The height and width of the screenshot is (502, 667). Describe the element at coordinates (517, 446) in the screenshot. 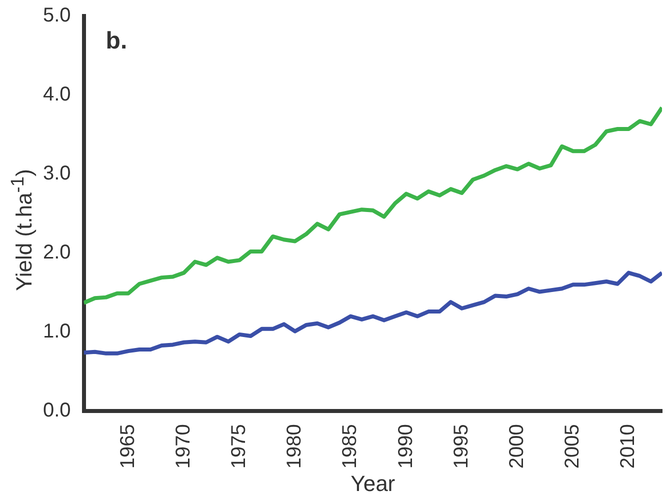

I see `x-tick-label: 2000` at that location.